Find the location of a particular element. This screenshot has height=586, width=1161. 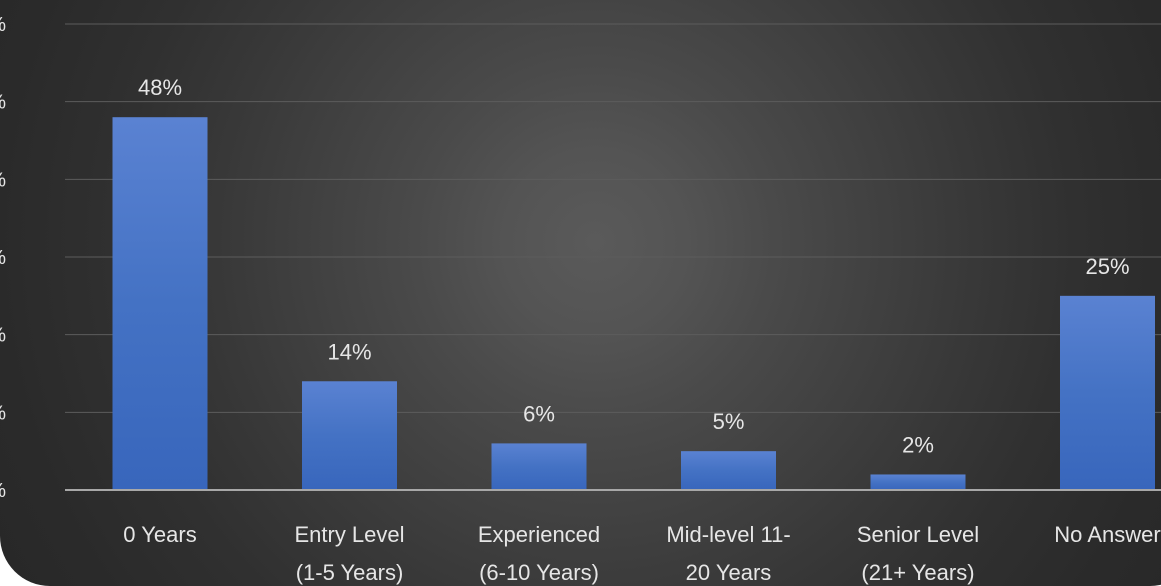

y-axis-tick-labels: %%%%%%% is located at coordinates (3, 258).